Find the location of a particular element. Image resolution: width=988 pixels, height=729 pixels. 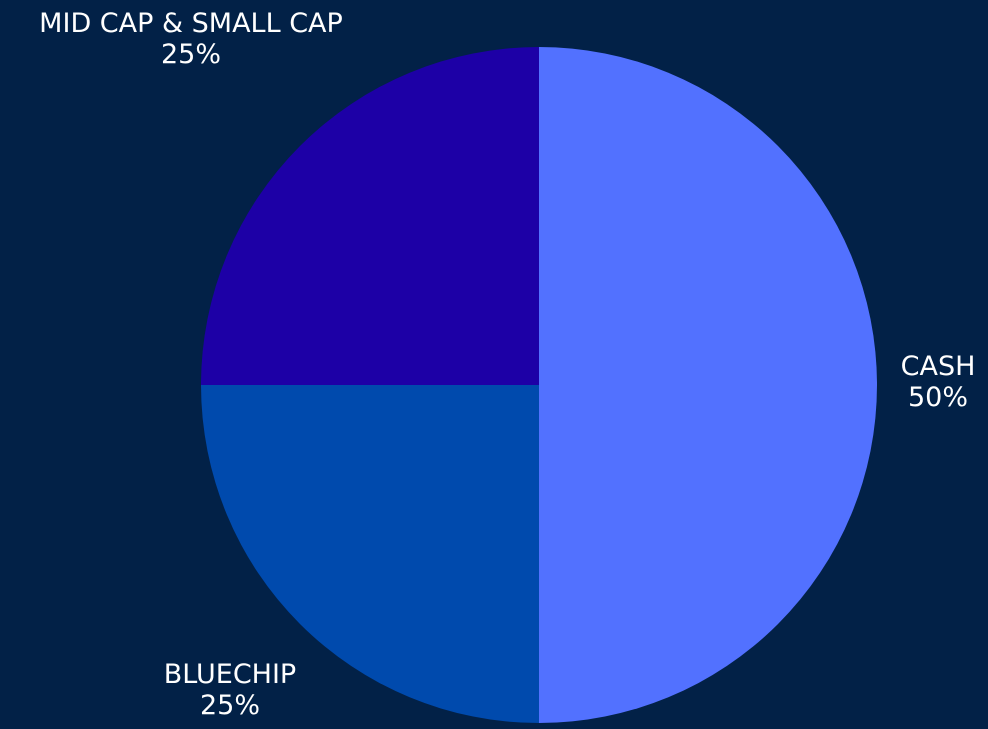

slice-label-mid-small-cap: MID CAP & SMALL CAP 25% is located at coordinates (191, 39).